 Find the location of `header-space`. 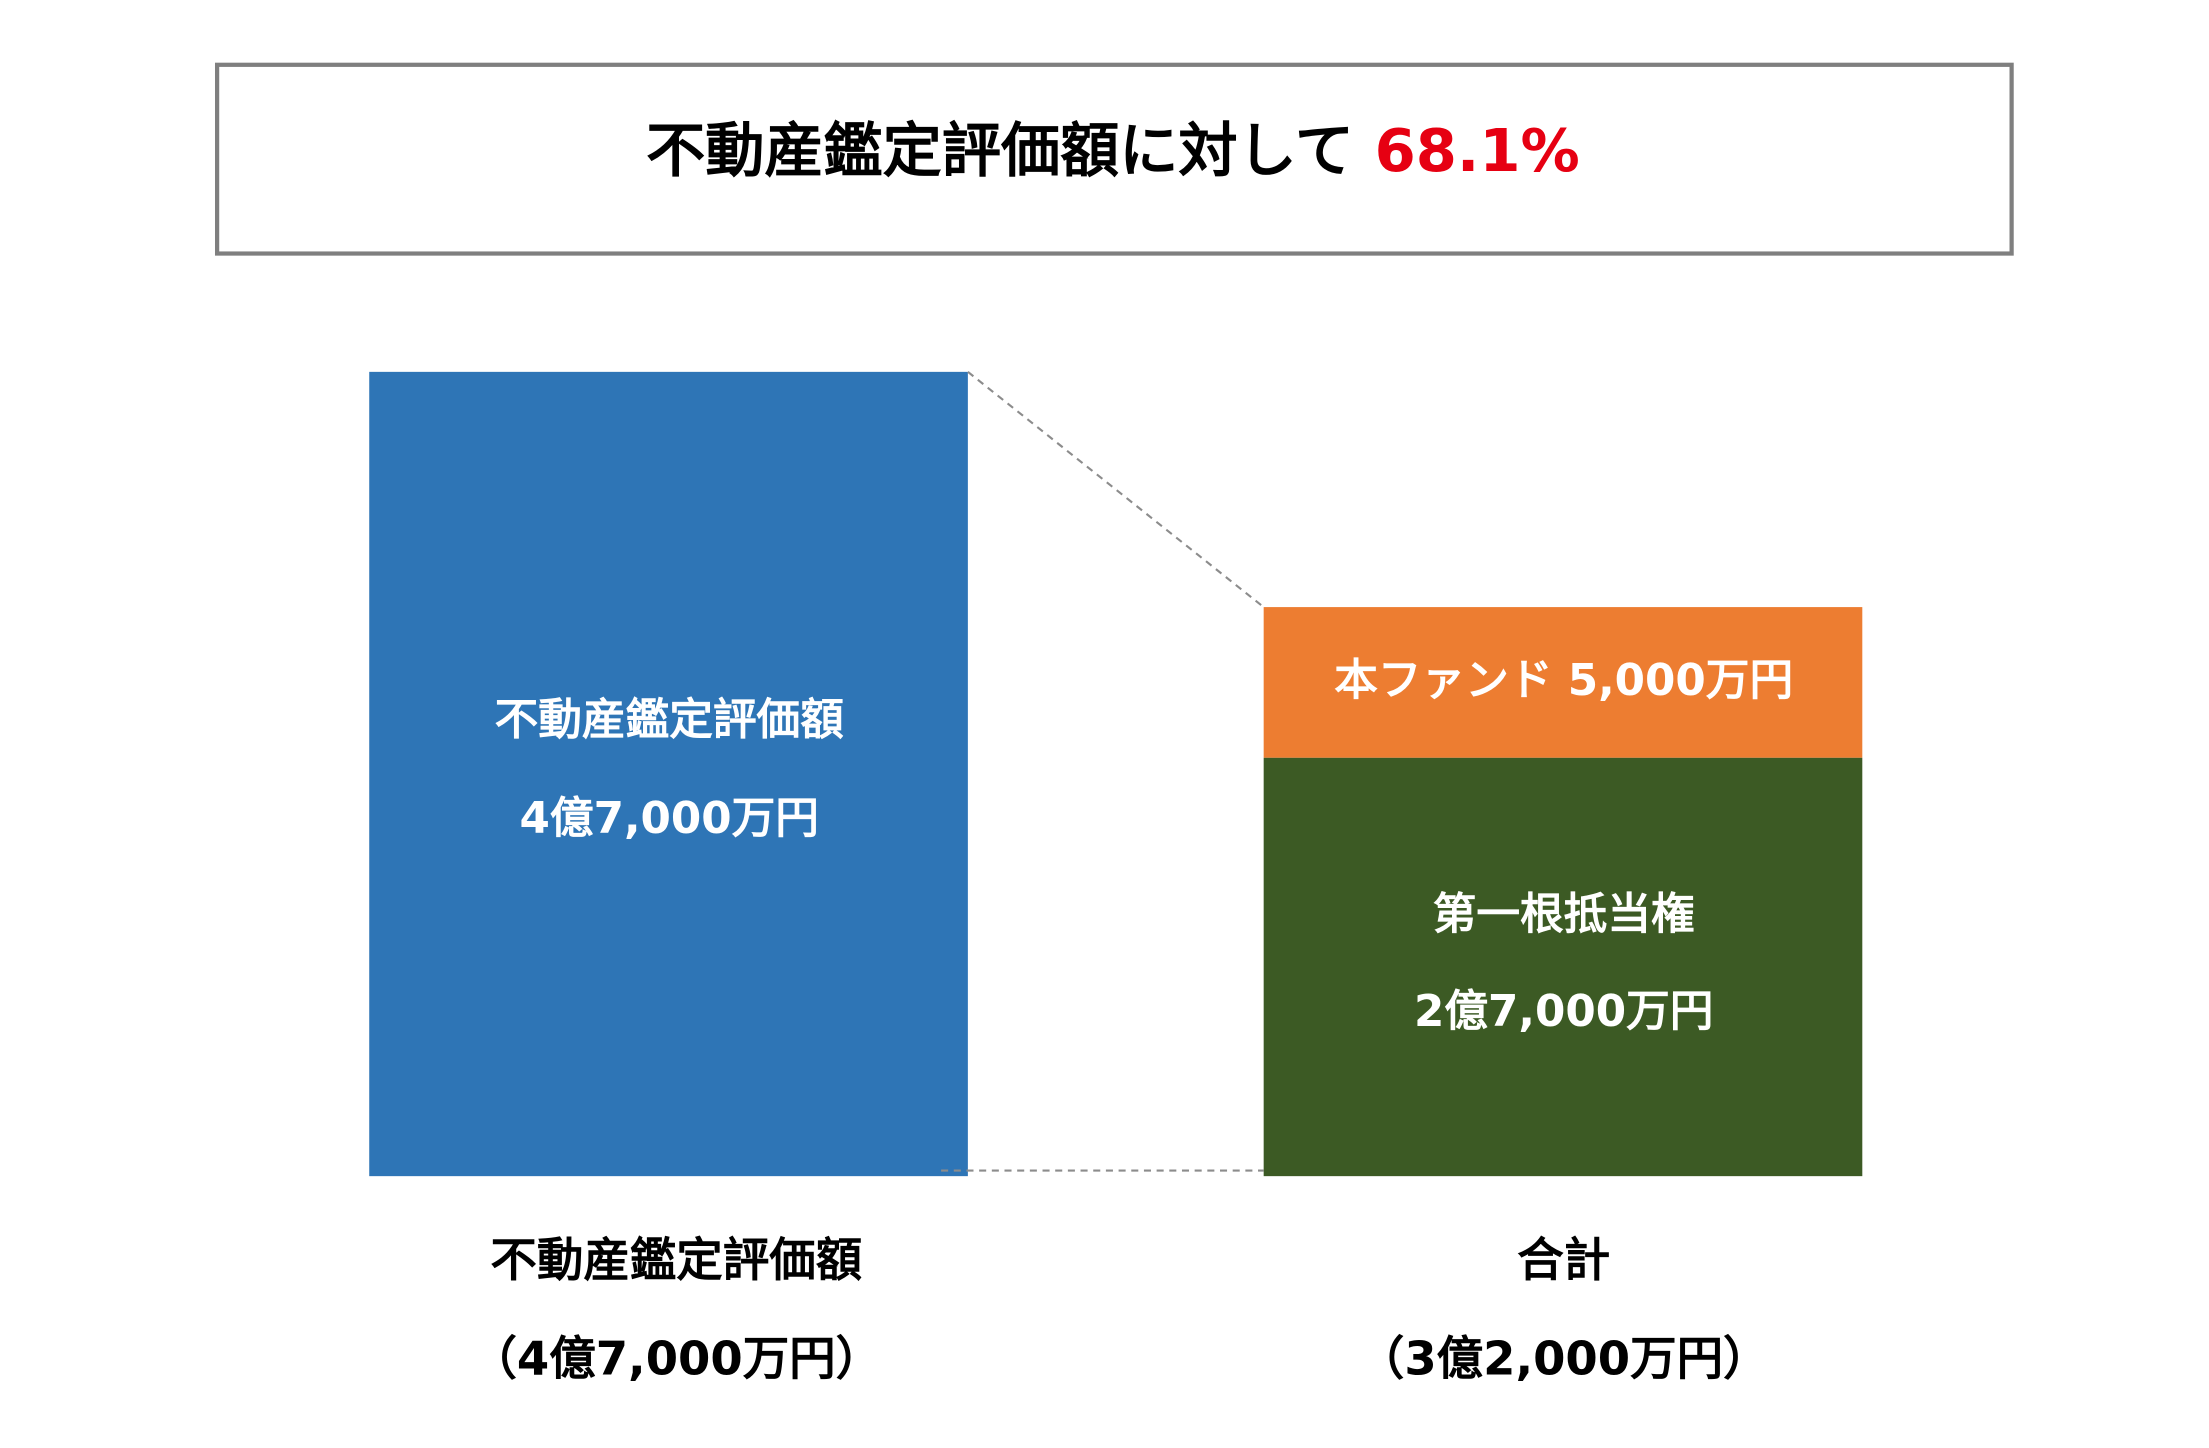

header-space is located at coordinates (1364, 150).